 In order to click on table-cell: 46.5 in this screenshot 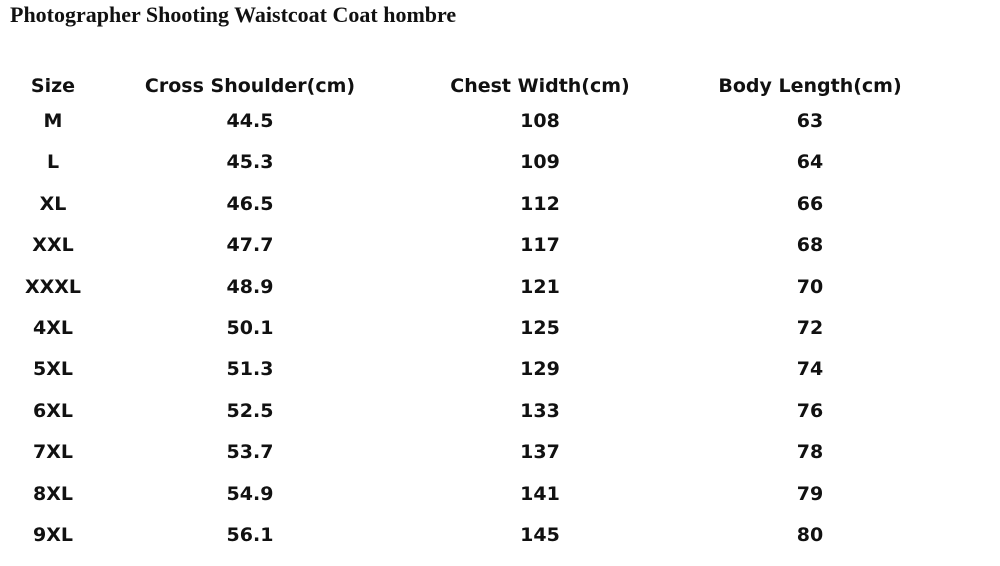, I will do `click(250, 203)`.